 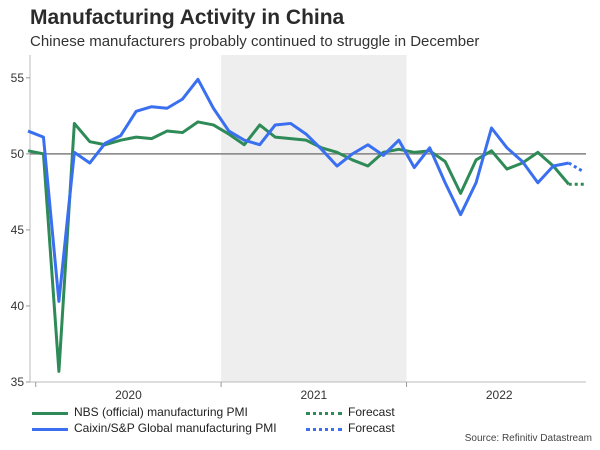 I want to click on chart-title: Manufacturing Activity in China, so click(x=187, y=17).